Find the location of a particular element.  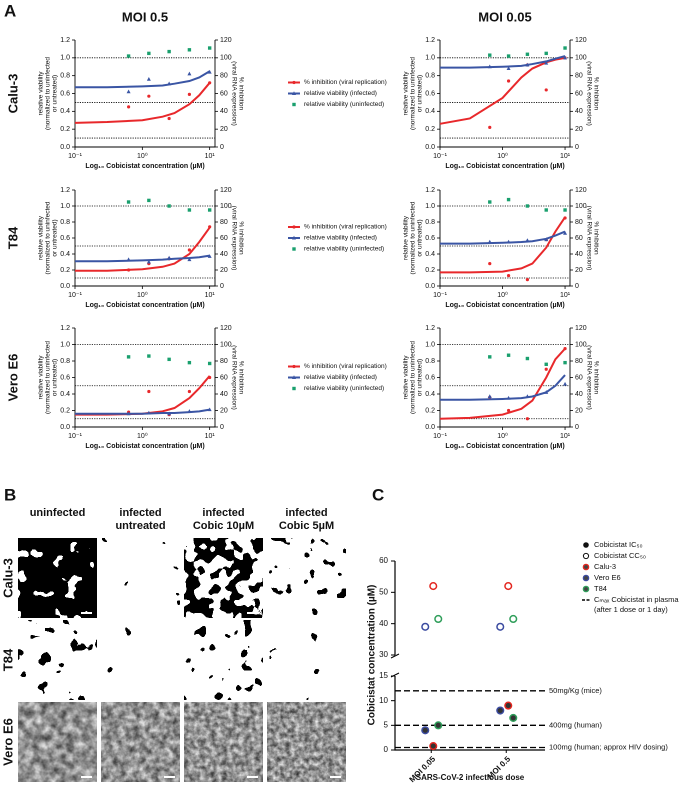

x-axis-label: Log₁₀ Cobicistat concentration (µM) is located at coordinates (144, 166).